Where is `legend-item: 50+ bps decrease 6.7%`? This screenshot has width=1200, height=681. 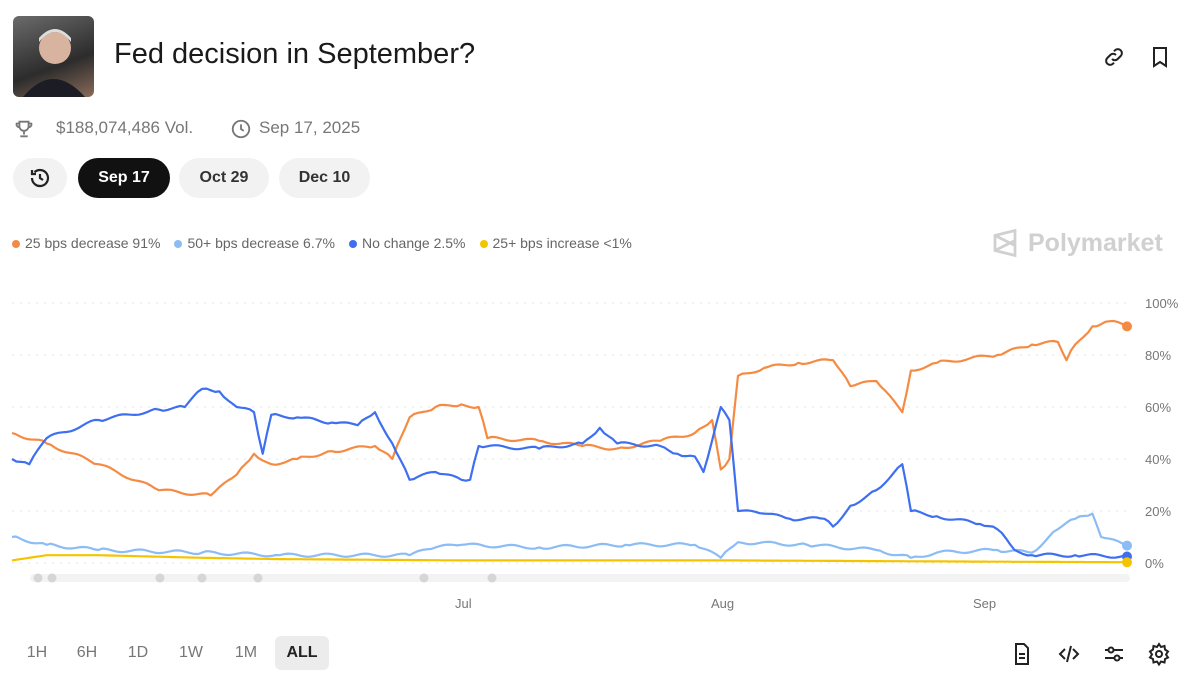 legend-item: 50+ bps decrease 6.7% is located at coordinates (254, 243).